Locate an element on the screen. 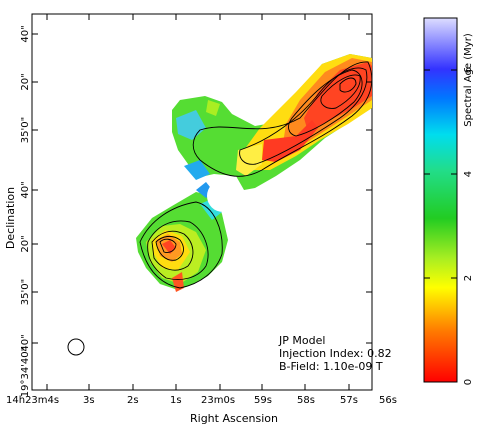 The width and height of the screenshot is (480, 434). colorbar-tick-label: 0 is located at coordinates (468, 382).